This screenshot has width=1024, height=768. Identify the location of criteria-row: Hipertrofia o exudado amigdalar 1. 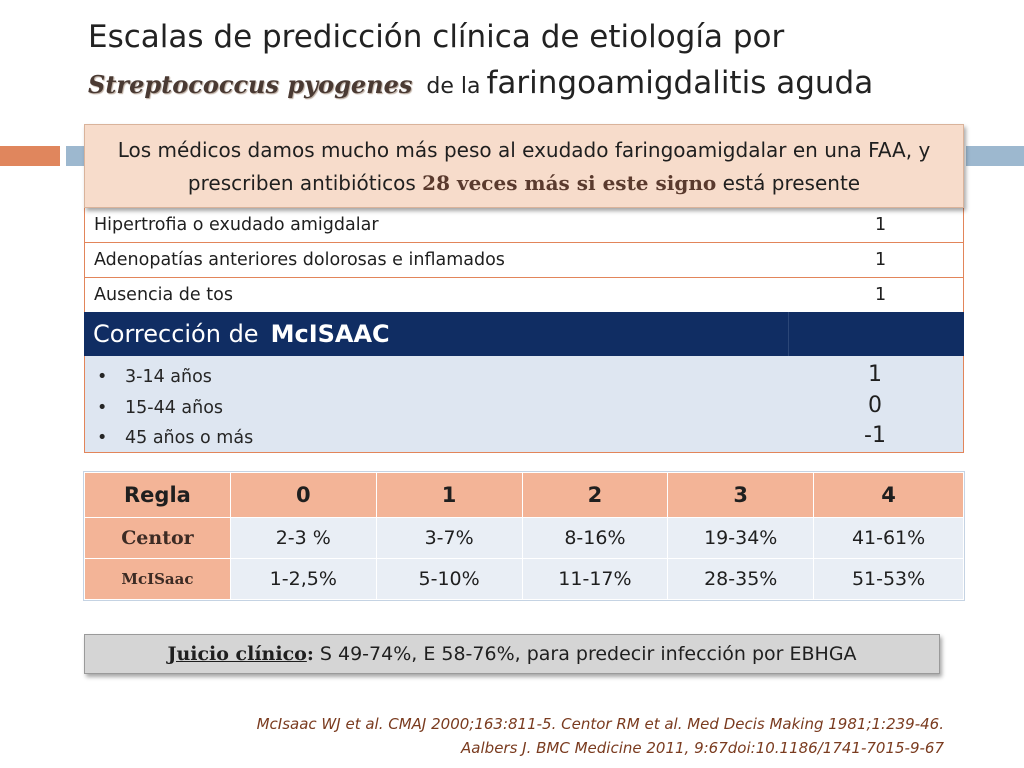
(524, 225).